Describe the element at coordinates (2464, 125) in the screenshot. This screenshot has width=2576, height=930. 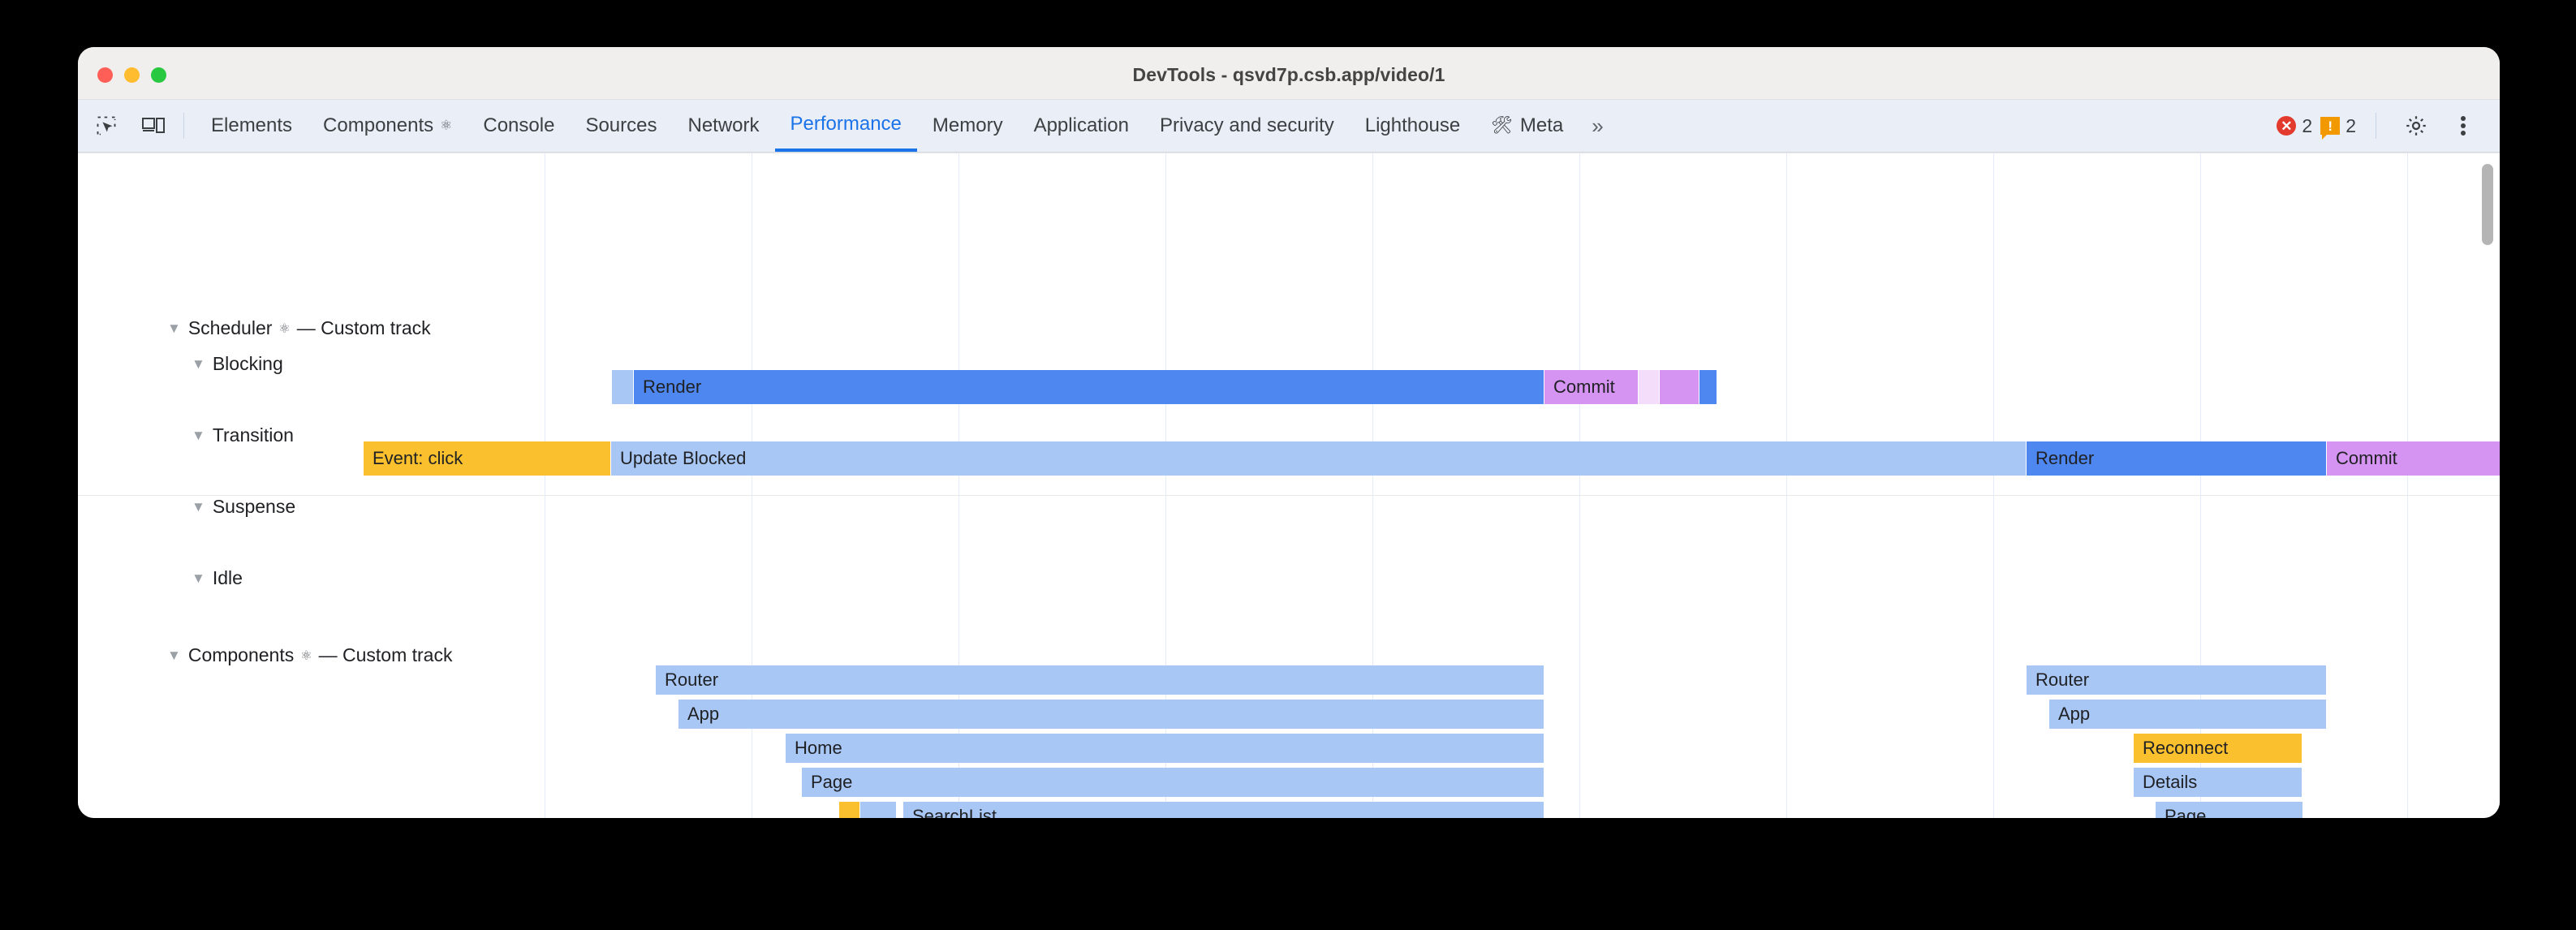
I see `kebab-menu-icon` at that location.